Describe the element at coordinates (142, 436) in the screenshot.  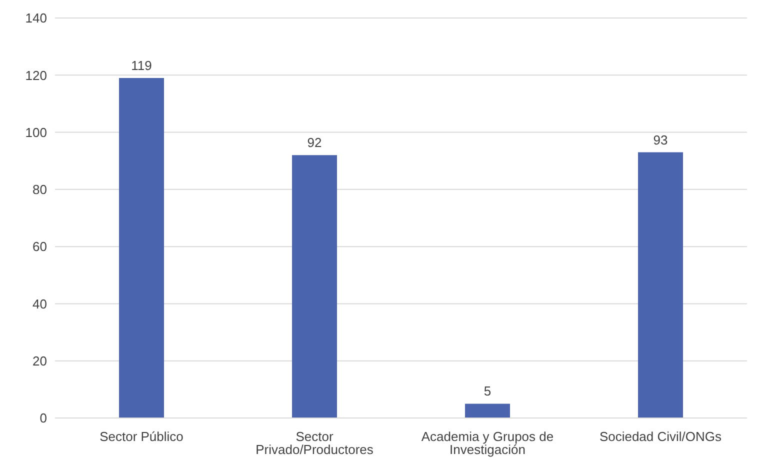
I see `x-tick-label: Sector Público` at that location.